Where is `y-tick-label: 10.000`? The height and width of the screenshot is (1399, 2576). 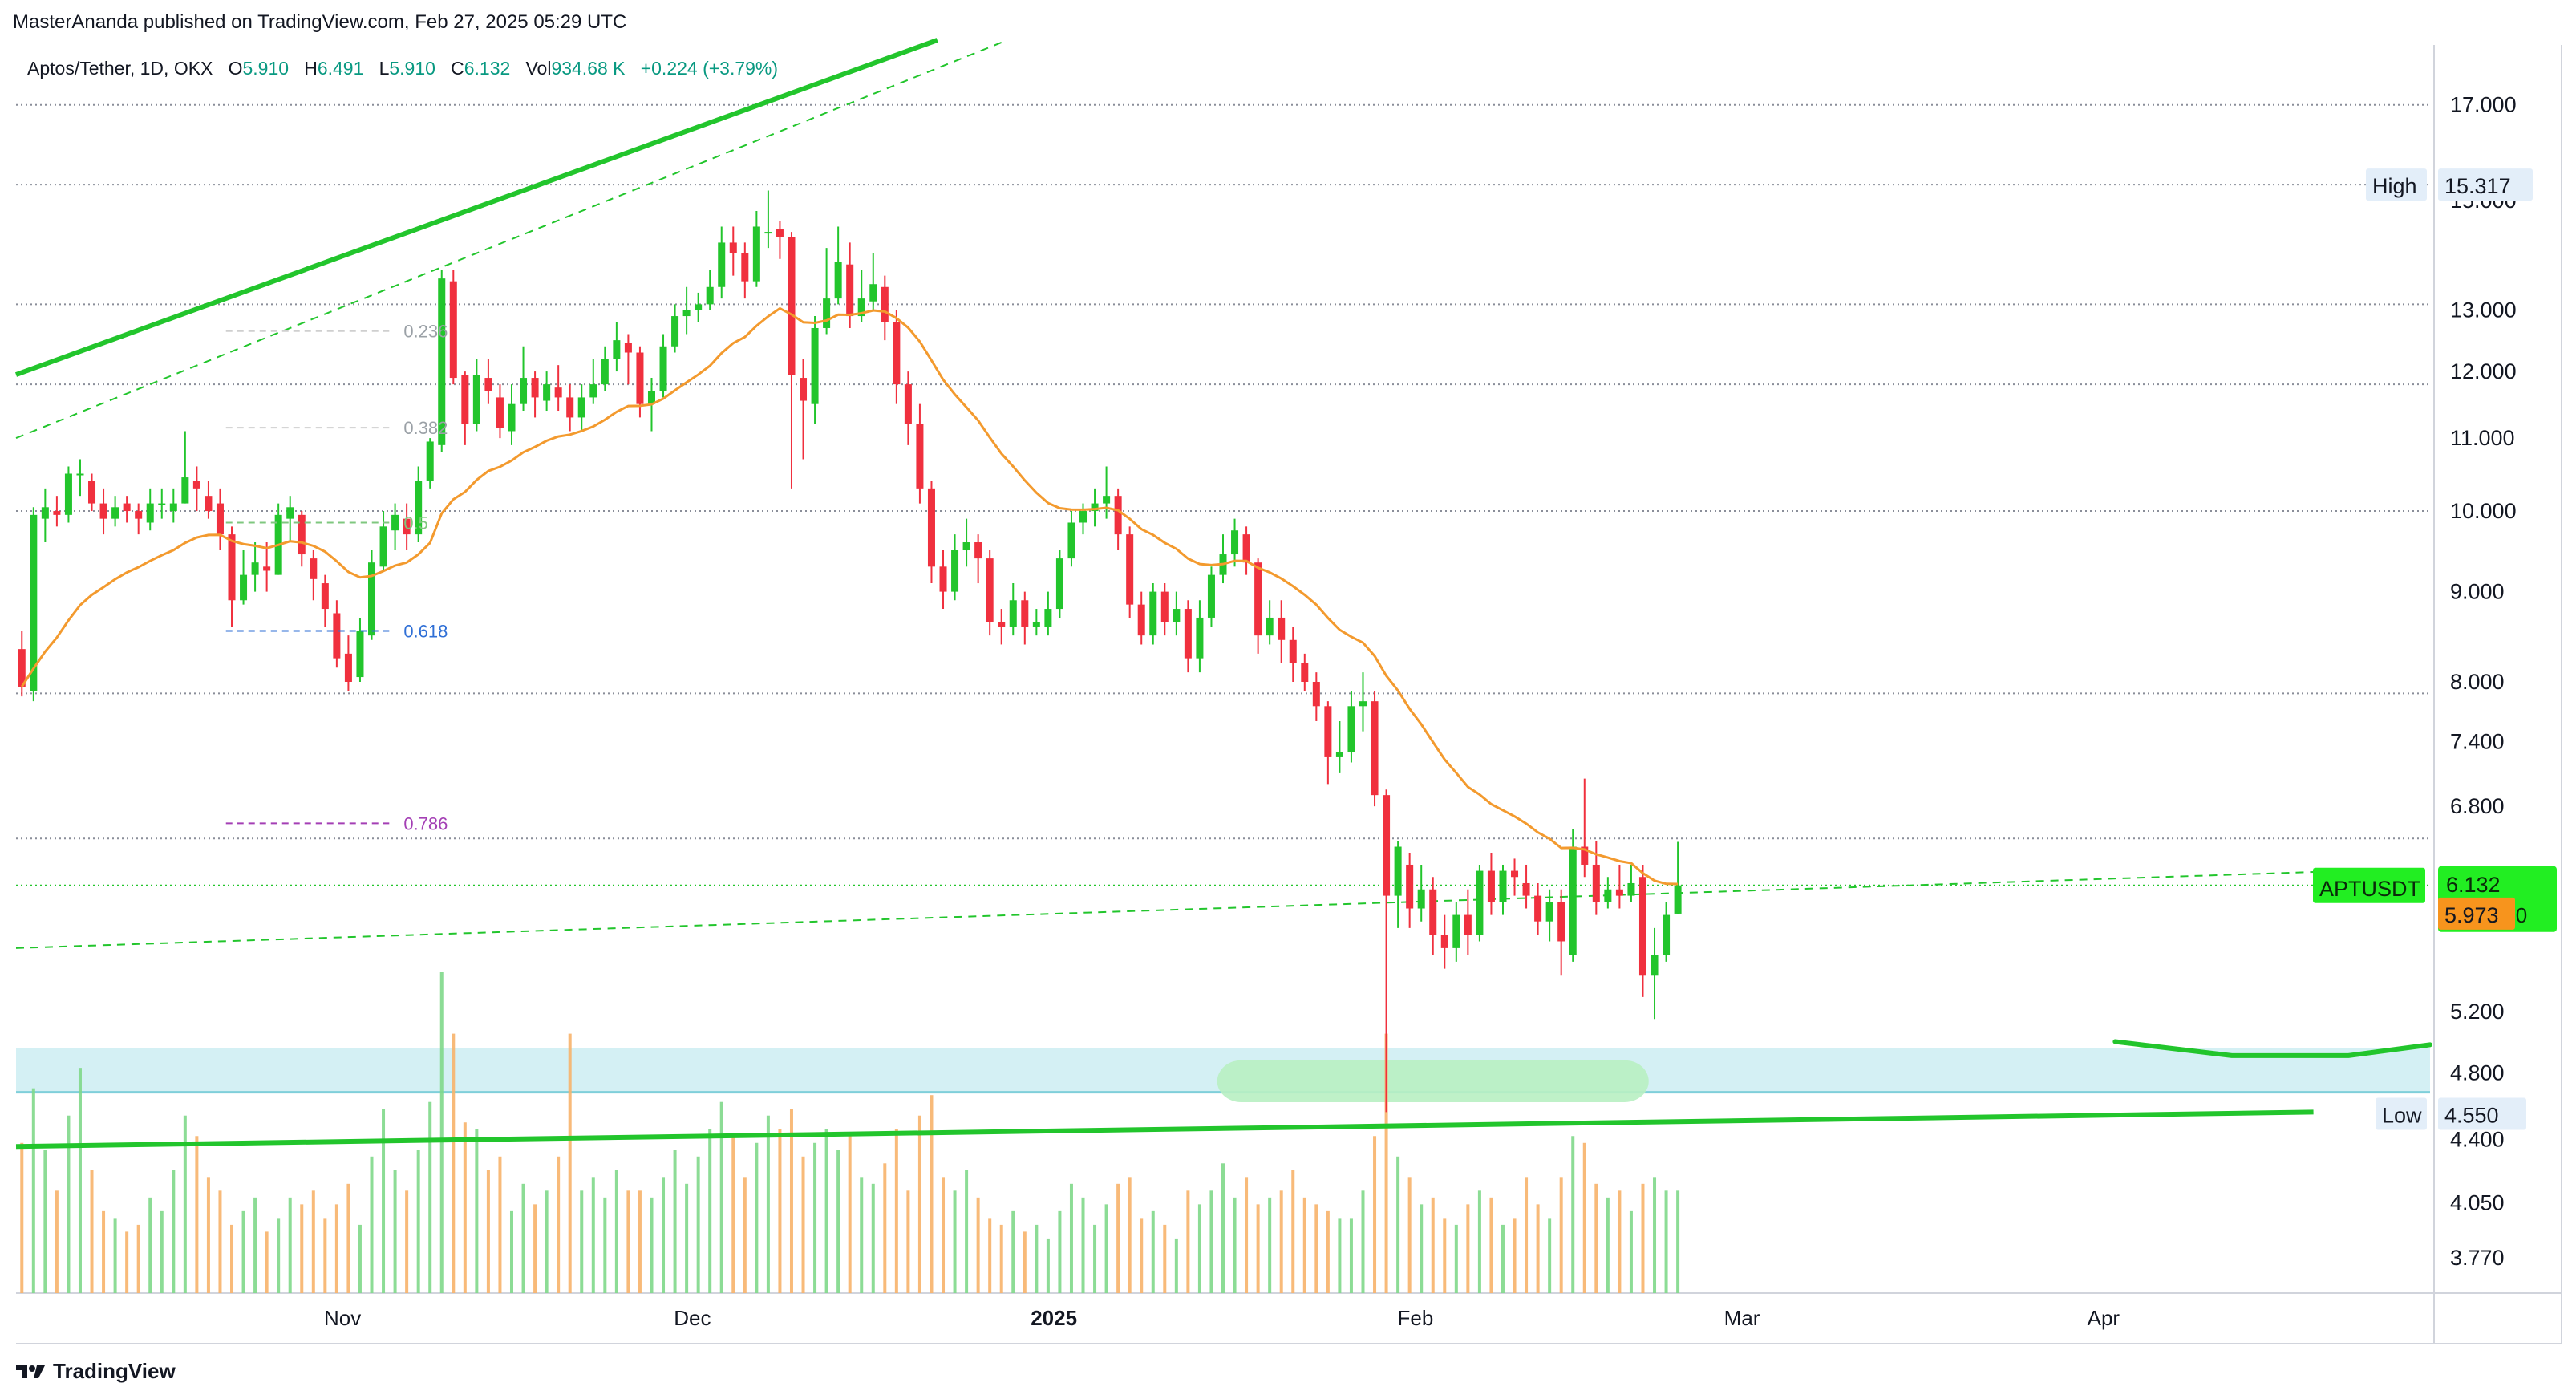
y-tick-label: 10.000 is located at coordinates (2483, 511).